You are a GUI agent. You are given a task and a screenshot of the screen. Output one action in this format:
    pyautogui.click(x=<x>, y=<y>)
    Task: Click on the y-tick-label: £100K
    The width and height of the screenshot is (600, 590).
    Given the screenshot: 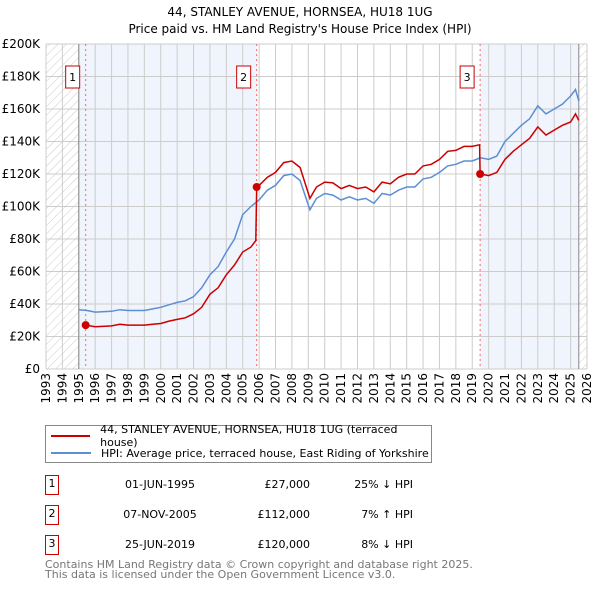 What is the action you would take?
    pyautogui.click(x=22, y=207)
    